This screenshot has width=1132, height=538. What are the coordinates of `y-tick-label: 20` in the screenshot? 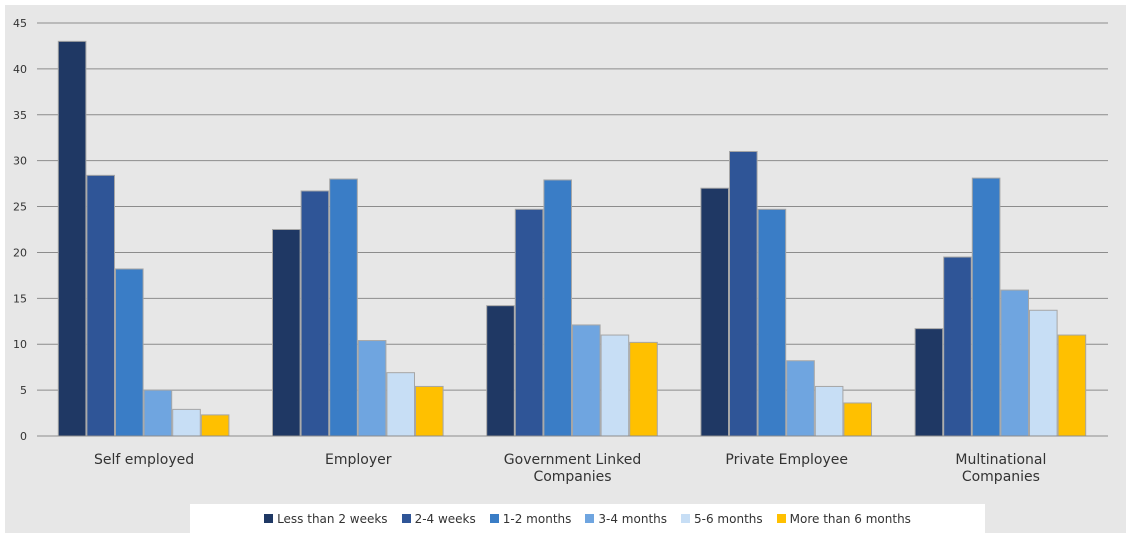 It's located at (20, 252).